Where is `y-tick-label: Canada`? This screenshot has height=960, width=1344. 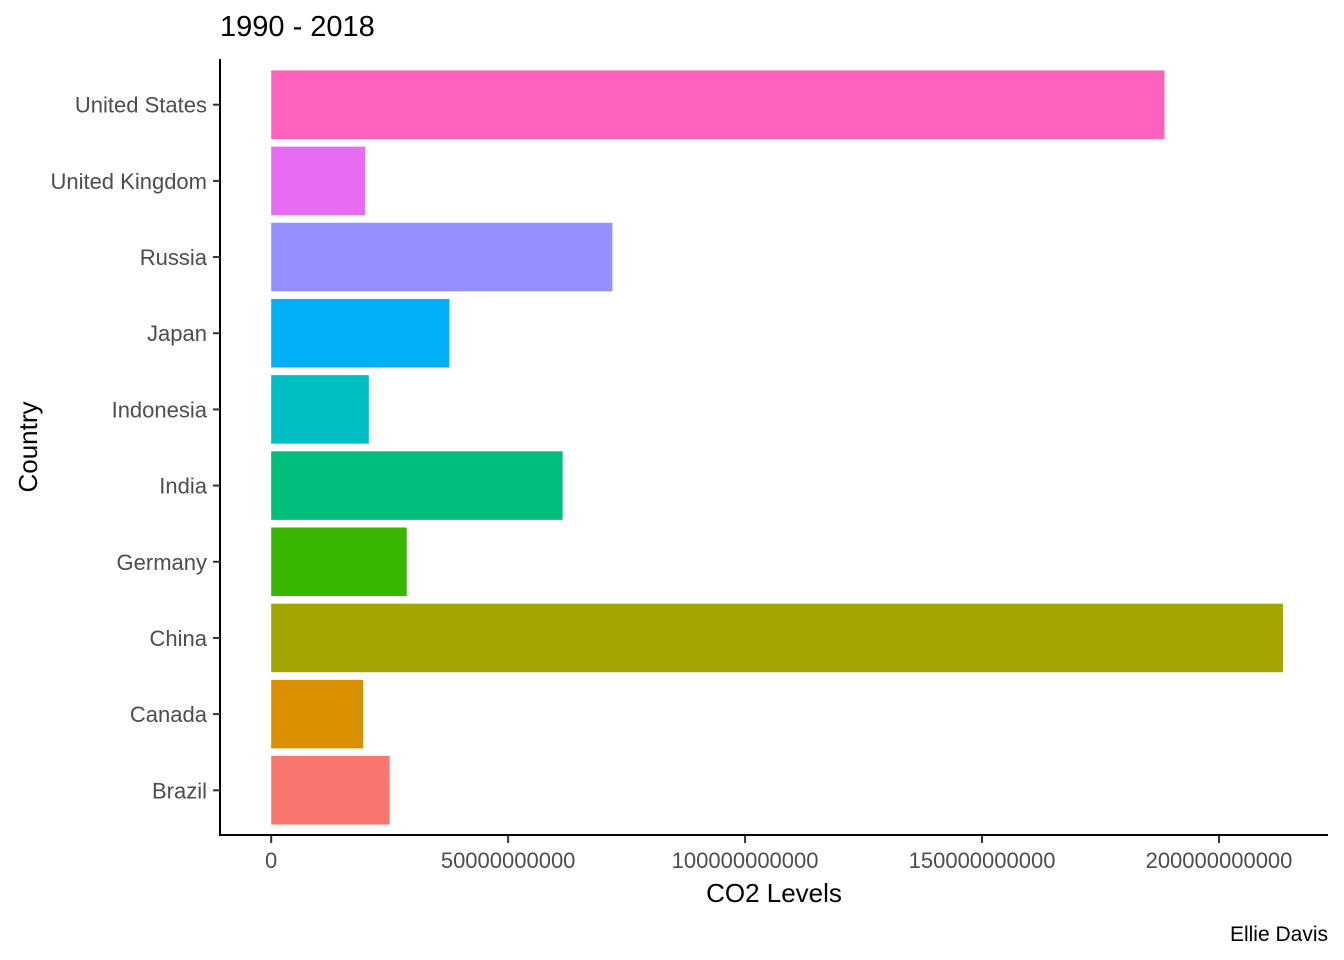
y-tick-label: Canada is located at coordinates (169, 714).